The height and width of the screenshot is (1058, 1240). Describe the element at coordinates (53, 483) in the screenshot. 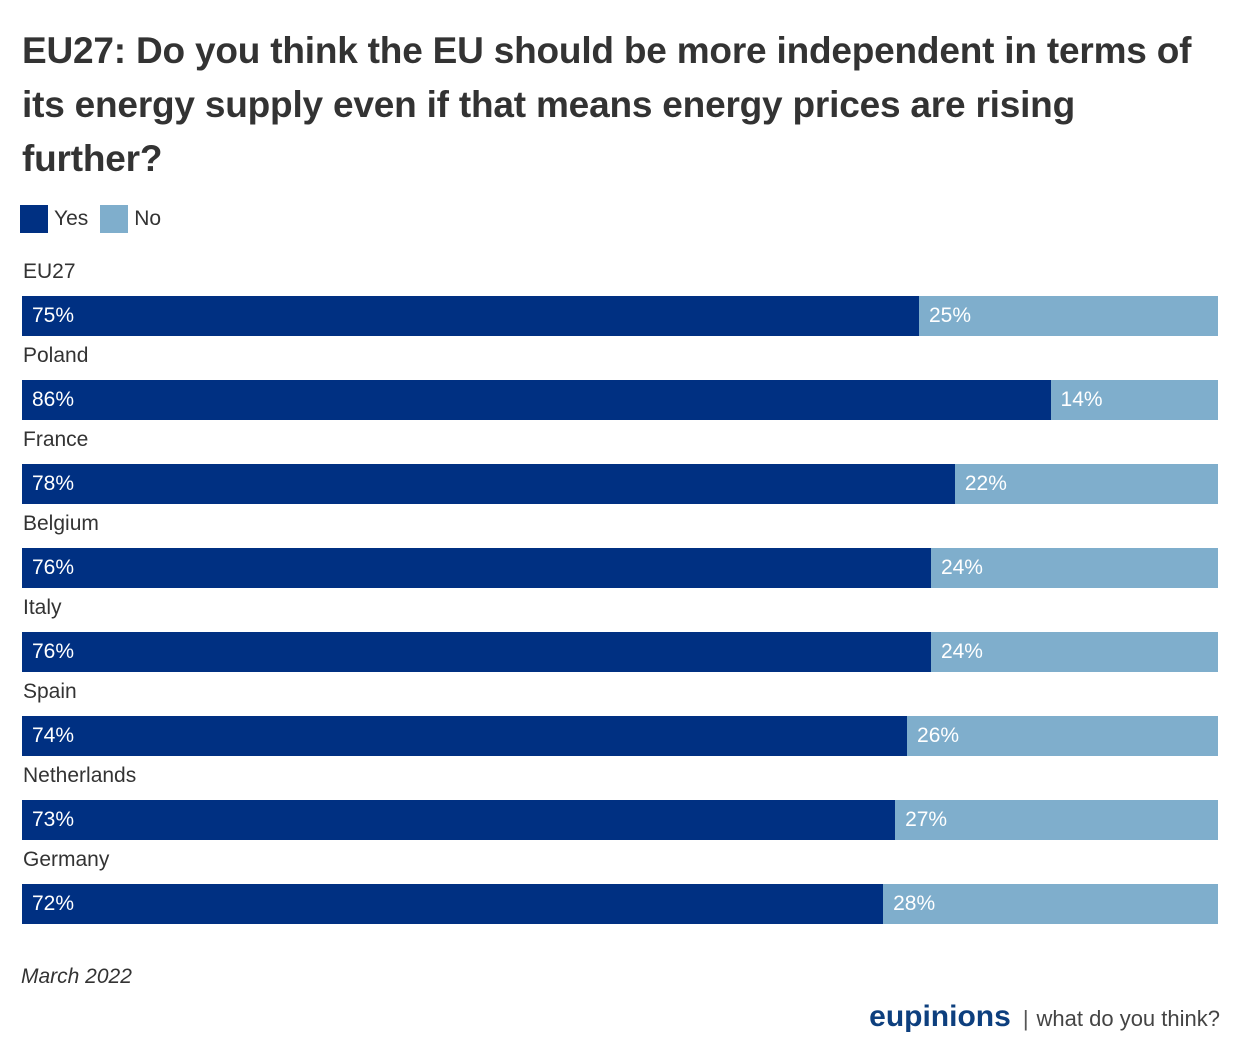

I see `data-label-yes: 78%` at that location.